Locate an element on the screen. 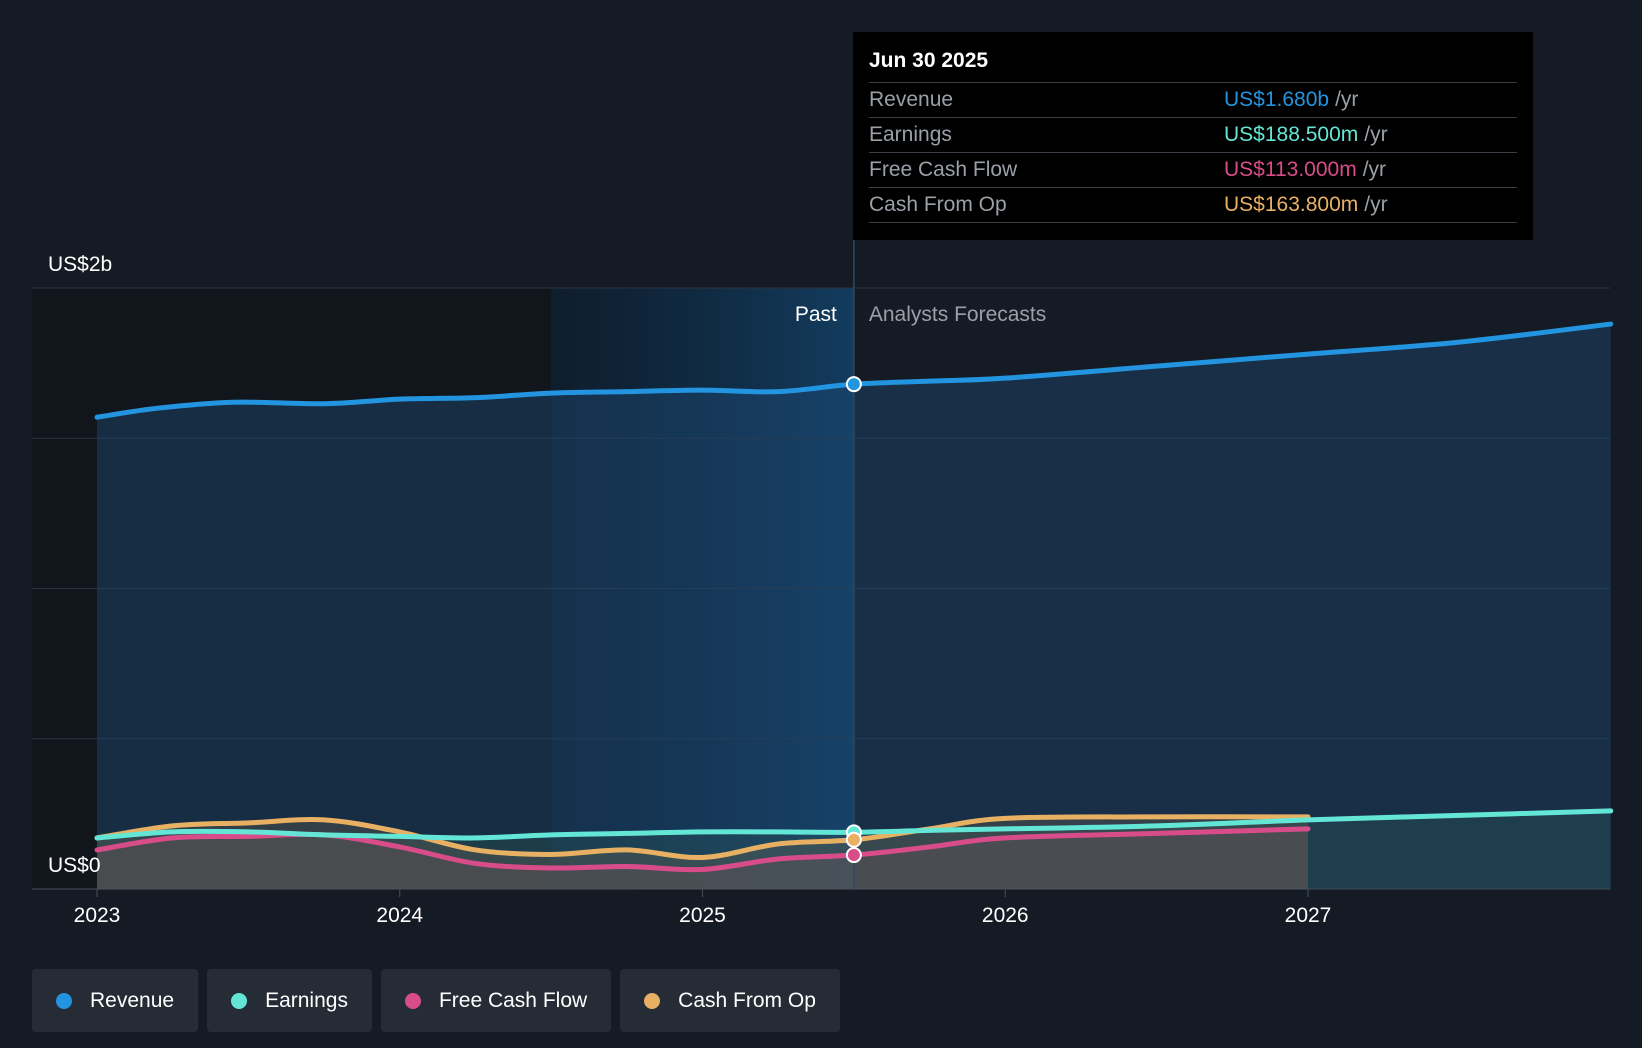 This screenshot has width=1642, height=1048. tooltip-label: Earnings is located at coordinates (910, 134).